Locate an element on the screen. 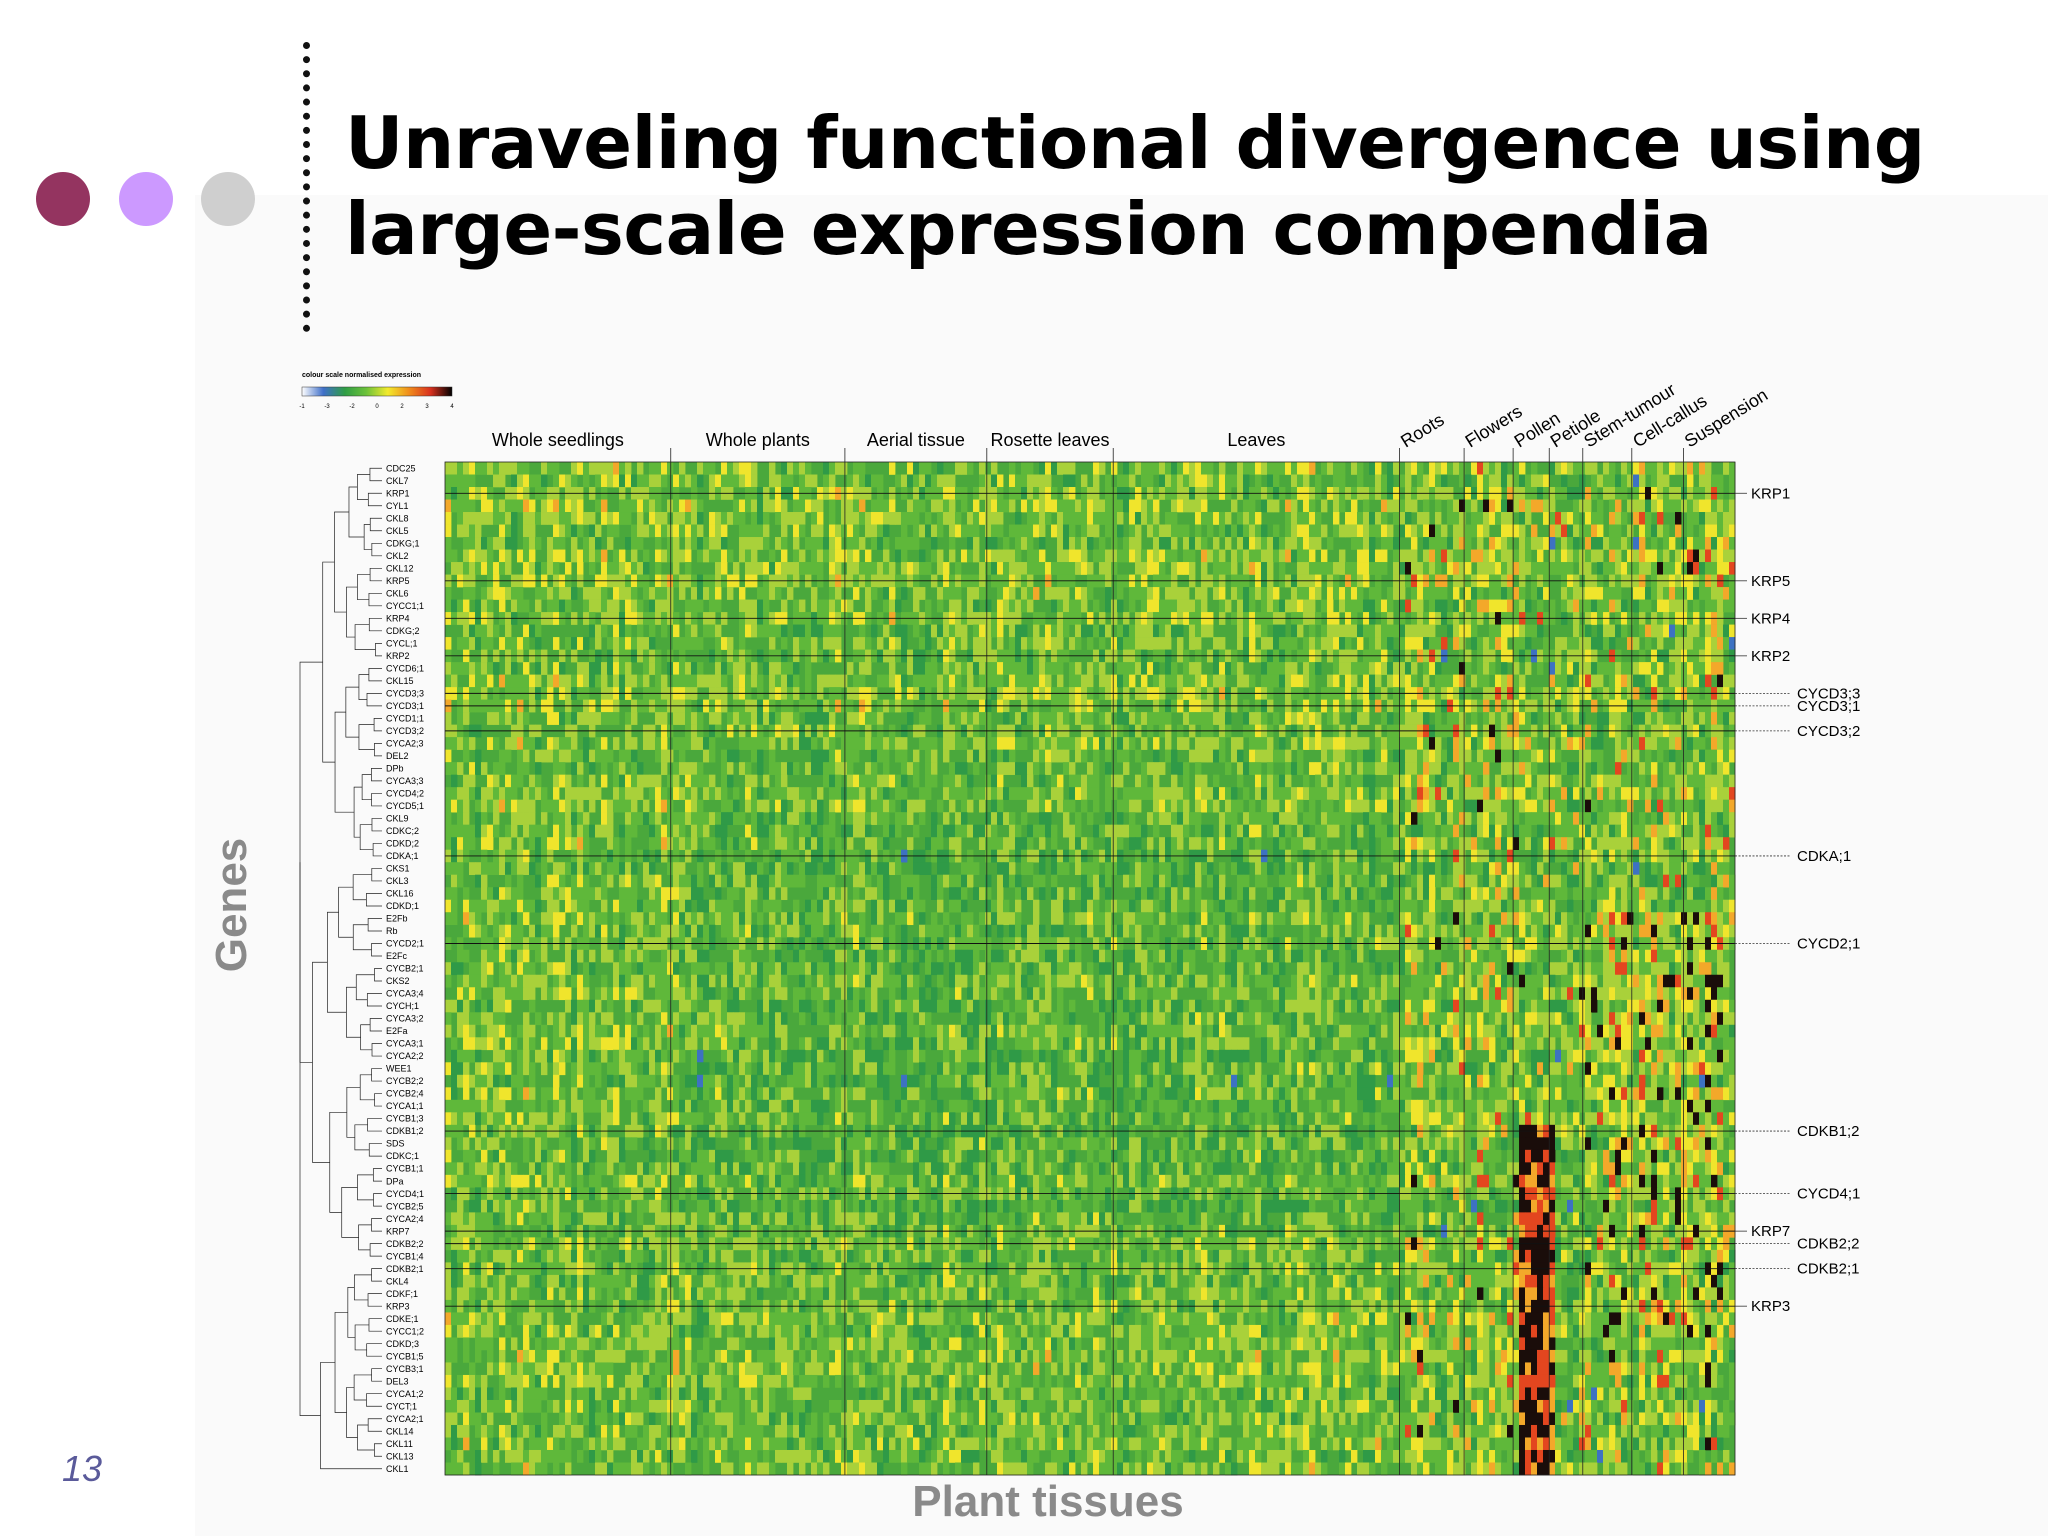  gene-label: CYCA2;1 is located at coordinates (405, 1419).